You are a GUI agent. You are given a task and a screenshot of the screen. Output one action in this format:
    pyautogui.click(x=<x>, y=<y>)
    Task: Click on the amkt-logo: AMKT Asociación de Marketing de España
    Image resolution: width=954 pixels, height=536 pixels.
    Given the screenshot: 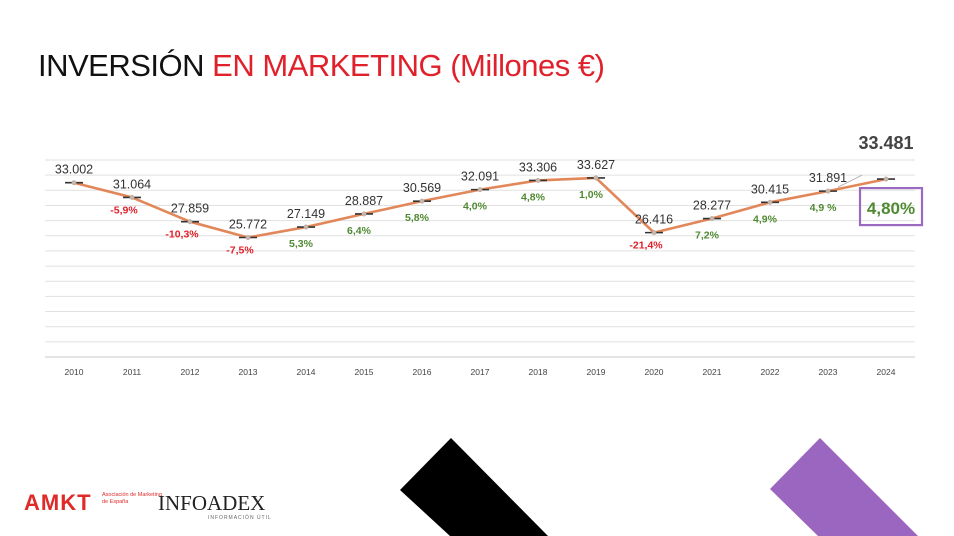 What is the action you would take?
    pyautogui.click(x=93, y=503)
    